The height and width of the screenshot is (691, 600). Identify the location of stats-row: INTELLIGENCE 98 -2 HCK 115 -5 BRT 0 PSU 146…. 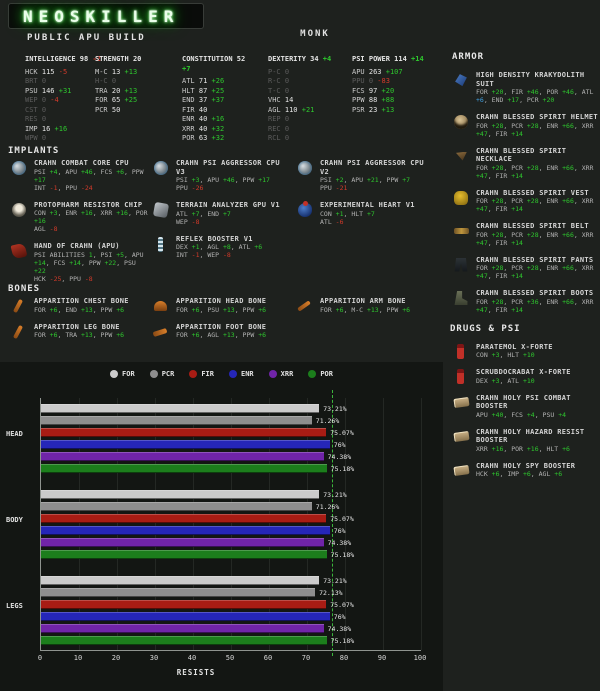
(225, 100).